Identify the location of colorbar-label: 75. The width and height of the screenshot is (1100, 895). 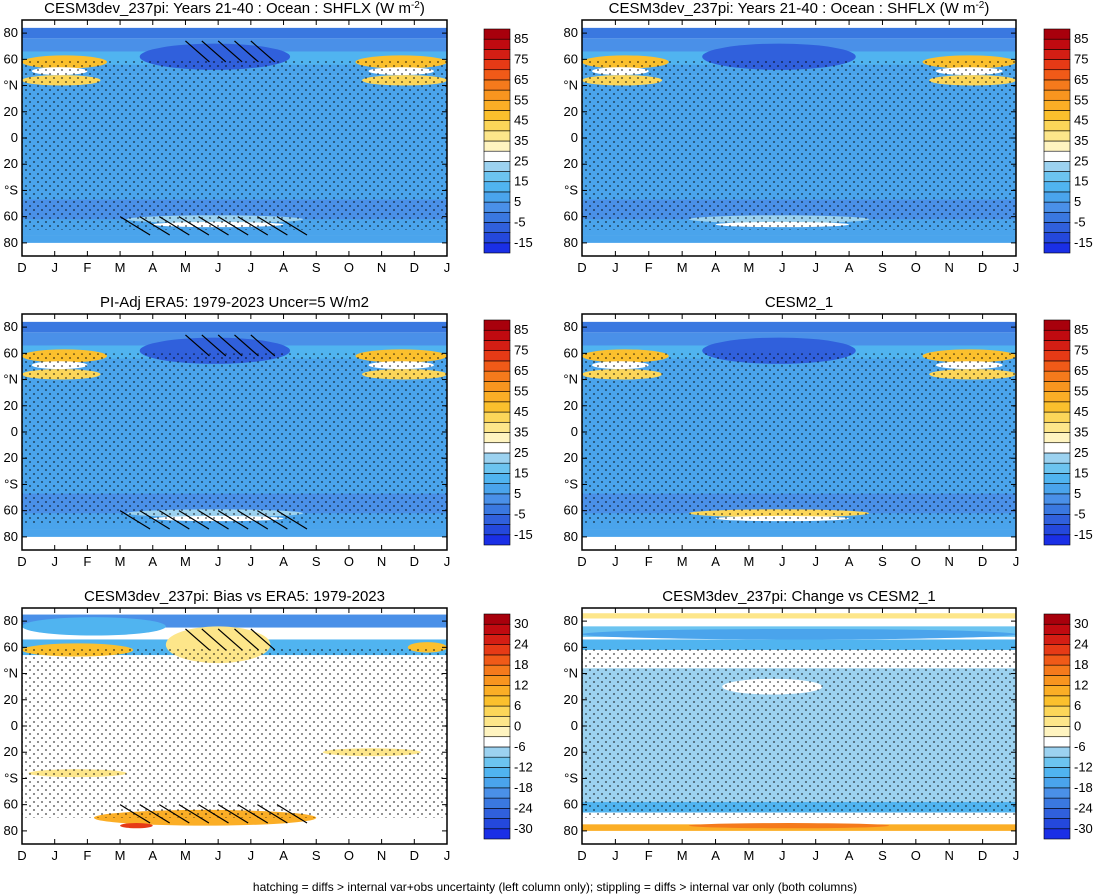
(521, 350).